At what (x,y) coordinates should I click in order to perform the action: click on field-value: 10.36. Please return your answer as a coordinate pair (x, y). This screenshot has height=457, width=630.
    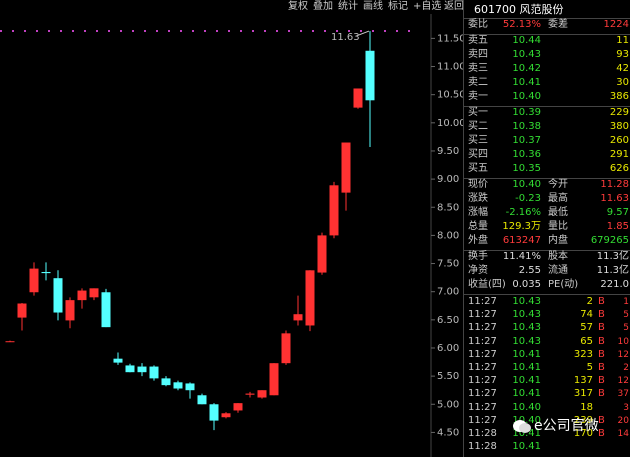
    Looking at the image, I should click on (526, 154).